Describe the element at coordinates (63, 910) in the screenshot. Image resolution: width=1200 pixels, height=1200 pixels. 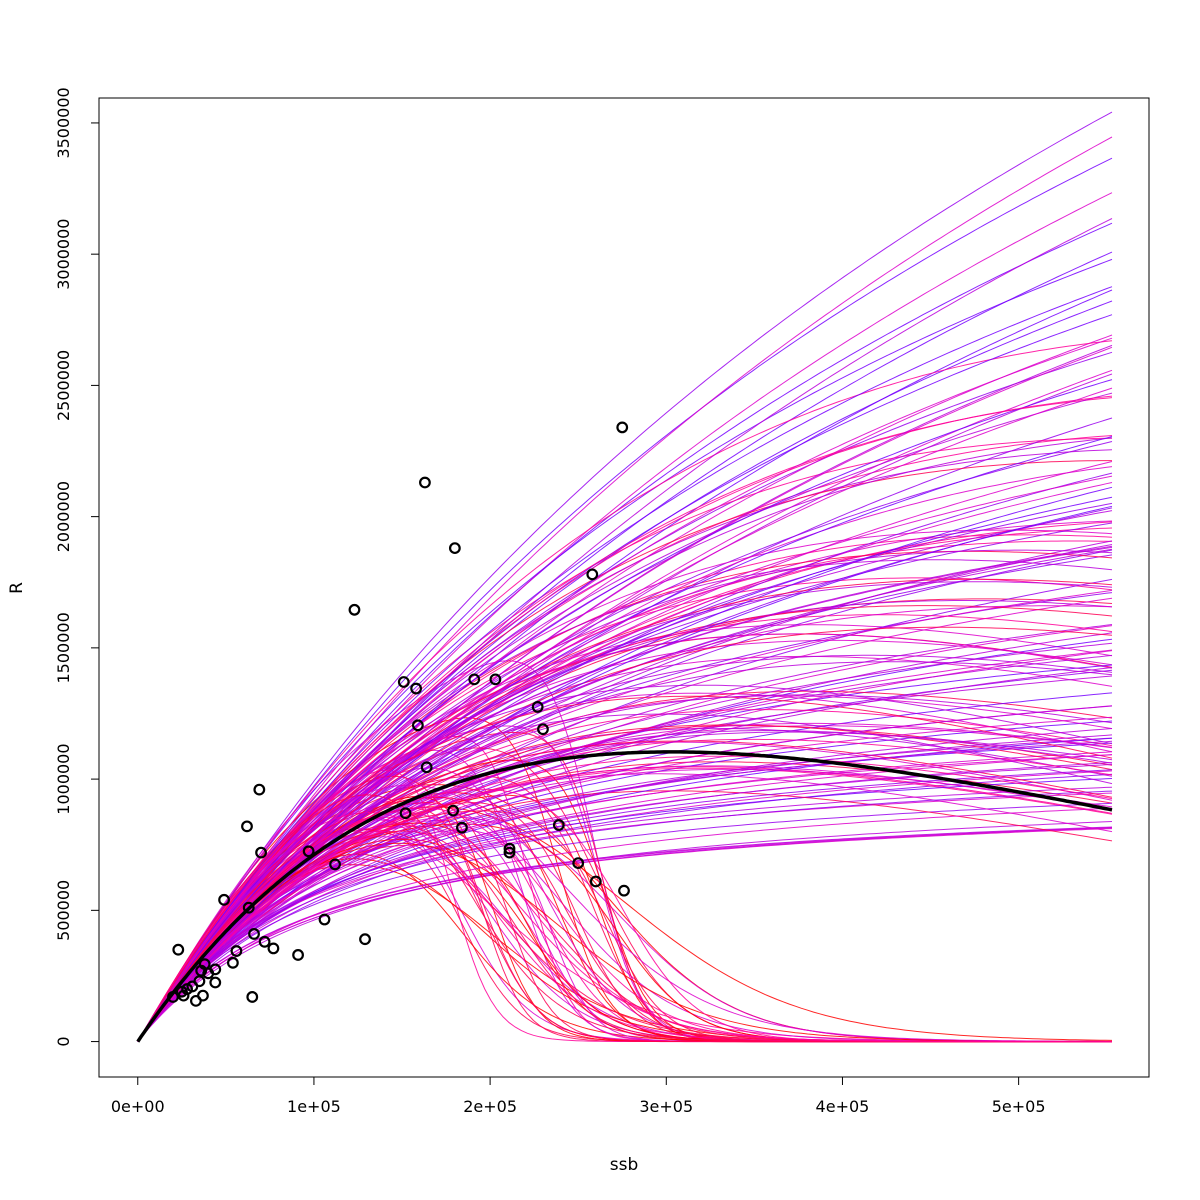
I see `y-tick-label: 500000` at that location.